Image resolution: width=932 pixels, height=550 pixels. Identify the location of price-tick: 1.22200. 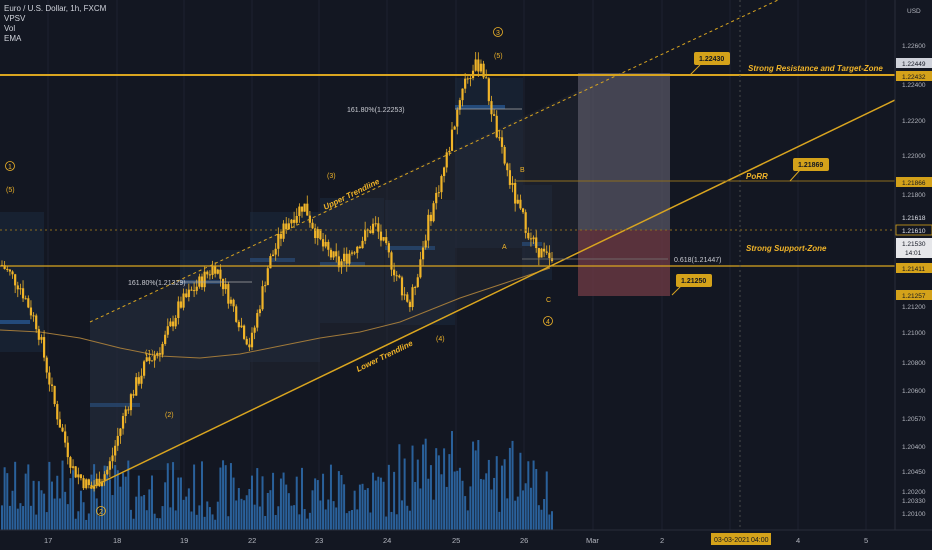
(914, 121).